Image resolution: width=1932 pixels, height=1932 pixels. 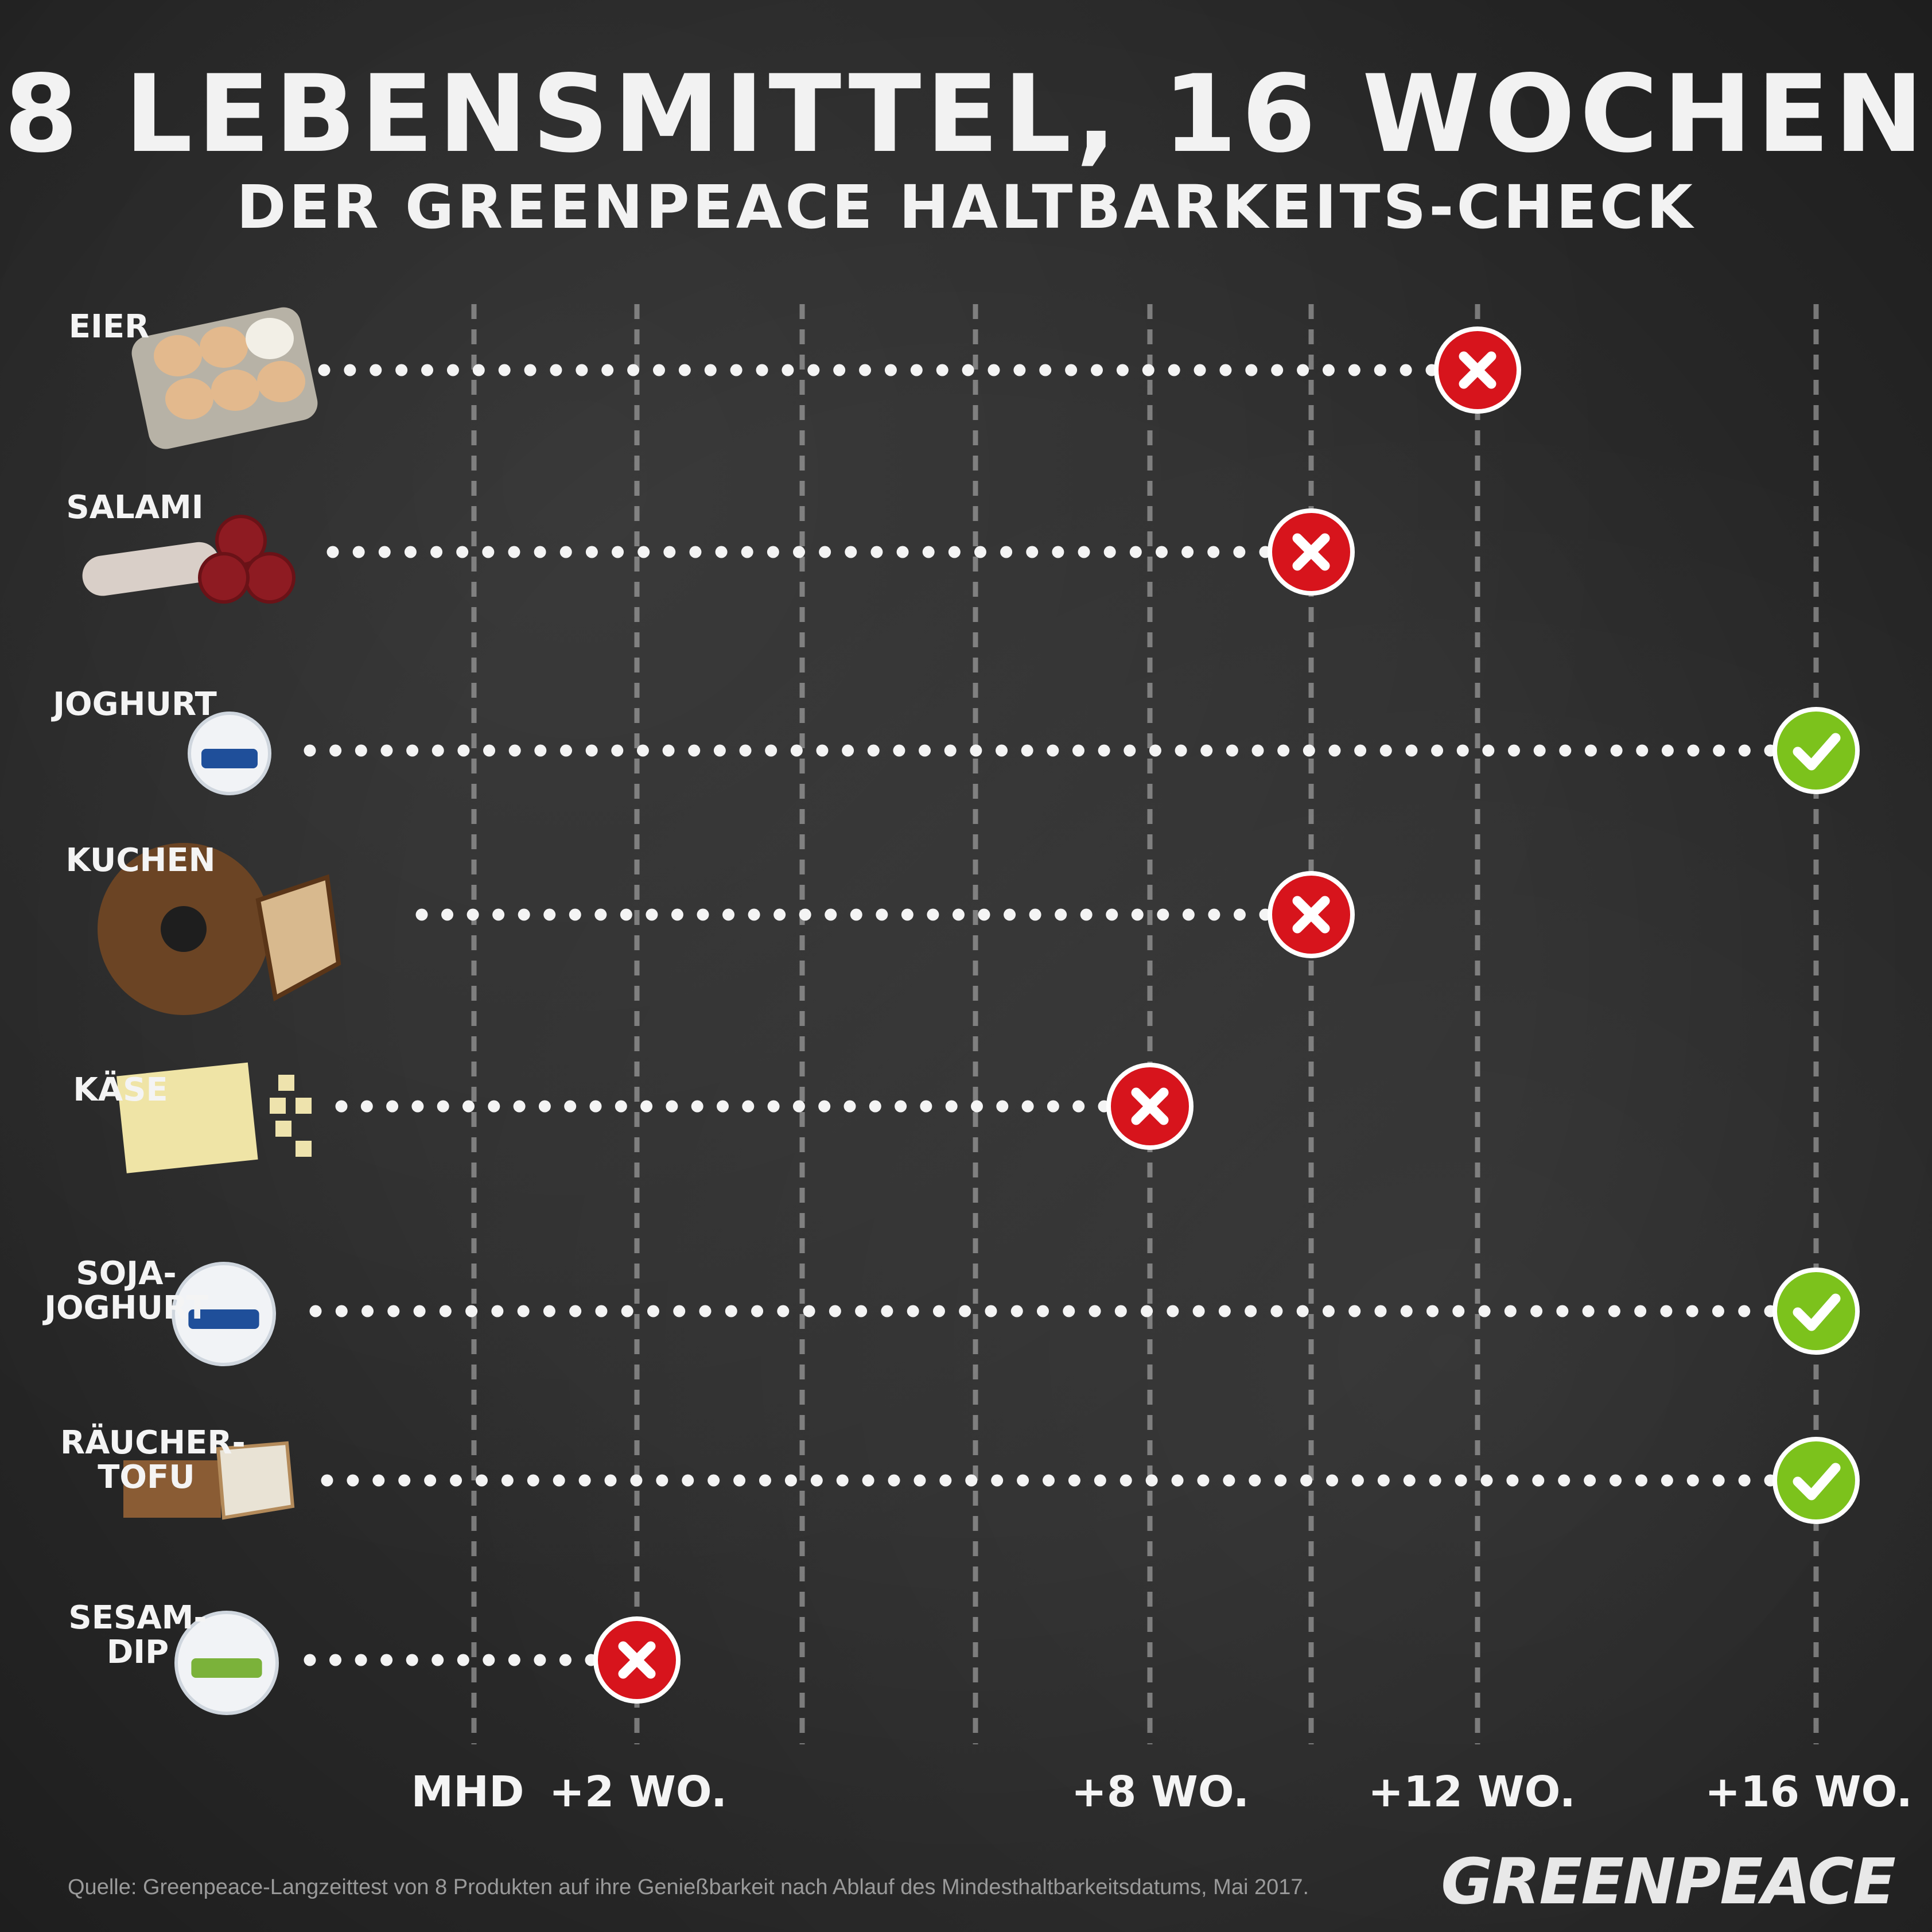 What do you see at coordinates (189, 559) in the screenshot?
I see `salami-icon` at bounding box center [189, 559].